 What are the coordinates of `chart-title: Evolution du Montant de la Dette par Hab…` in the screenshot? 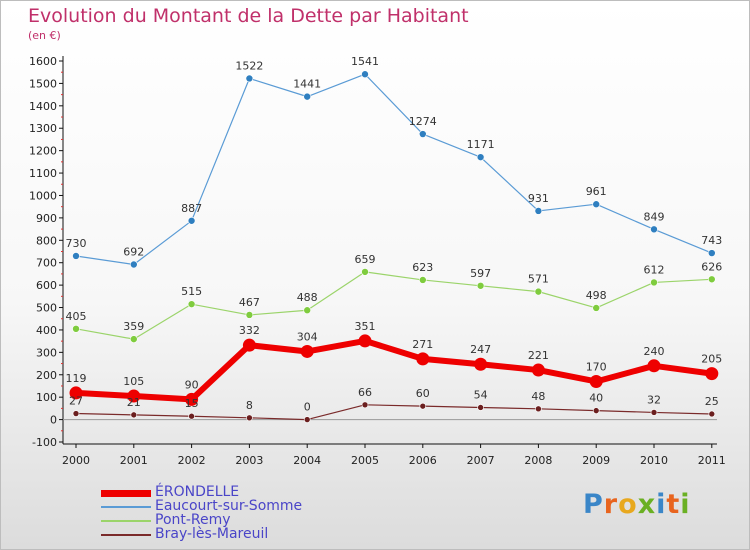 It's located at (248, 16).